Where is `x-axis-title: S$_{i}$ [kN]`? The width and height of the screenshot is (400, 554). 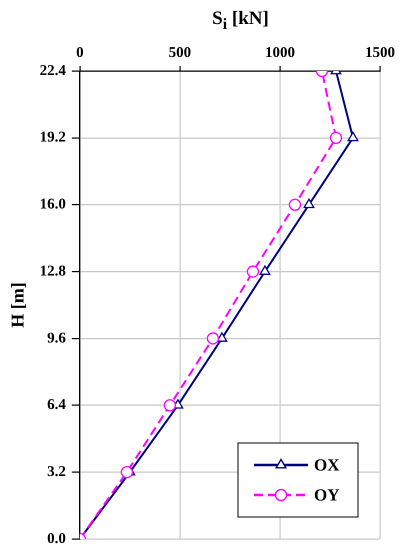
x-axis-title: S$_{i}$ [kN] is located at coordinates (240, 21).